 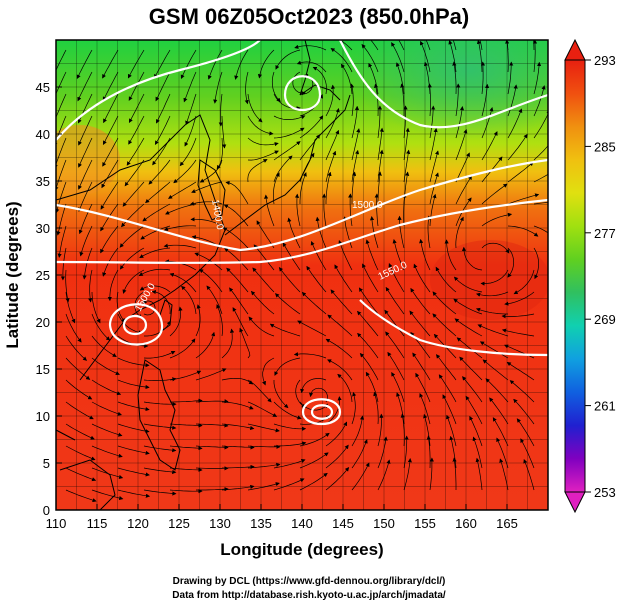 I want to click on isobar-ne-trough, so click(x=443, y=84).